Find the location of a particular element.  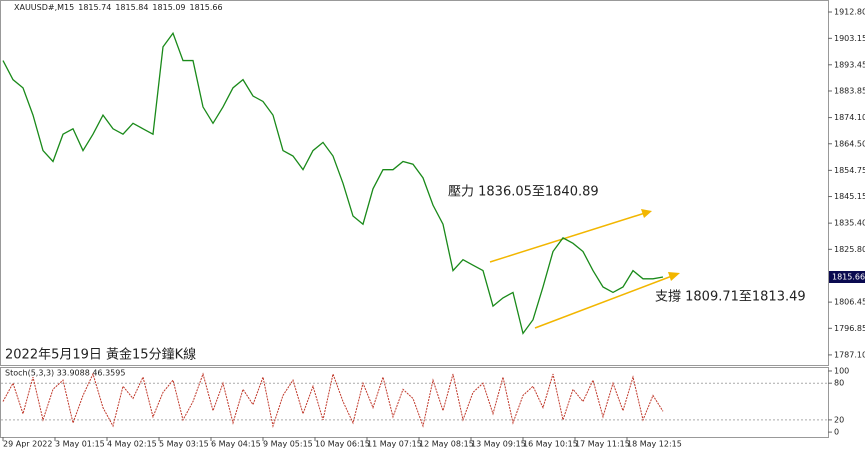

x-tick-label: 10 May 06:15 is located at coordinates (342, 444).